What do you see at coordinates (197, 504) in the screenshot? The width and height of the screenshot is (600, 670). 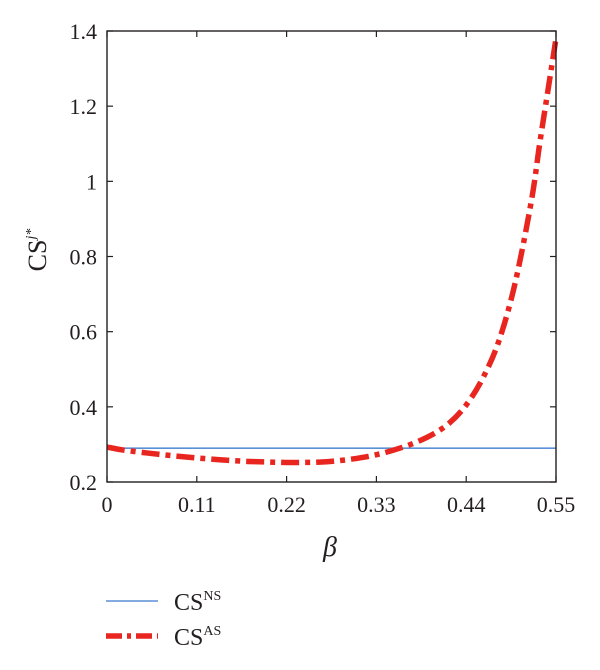 I see `x-tick-label: 0.11` at bounding box center [197, 504].